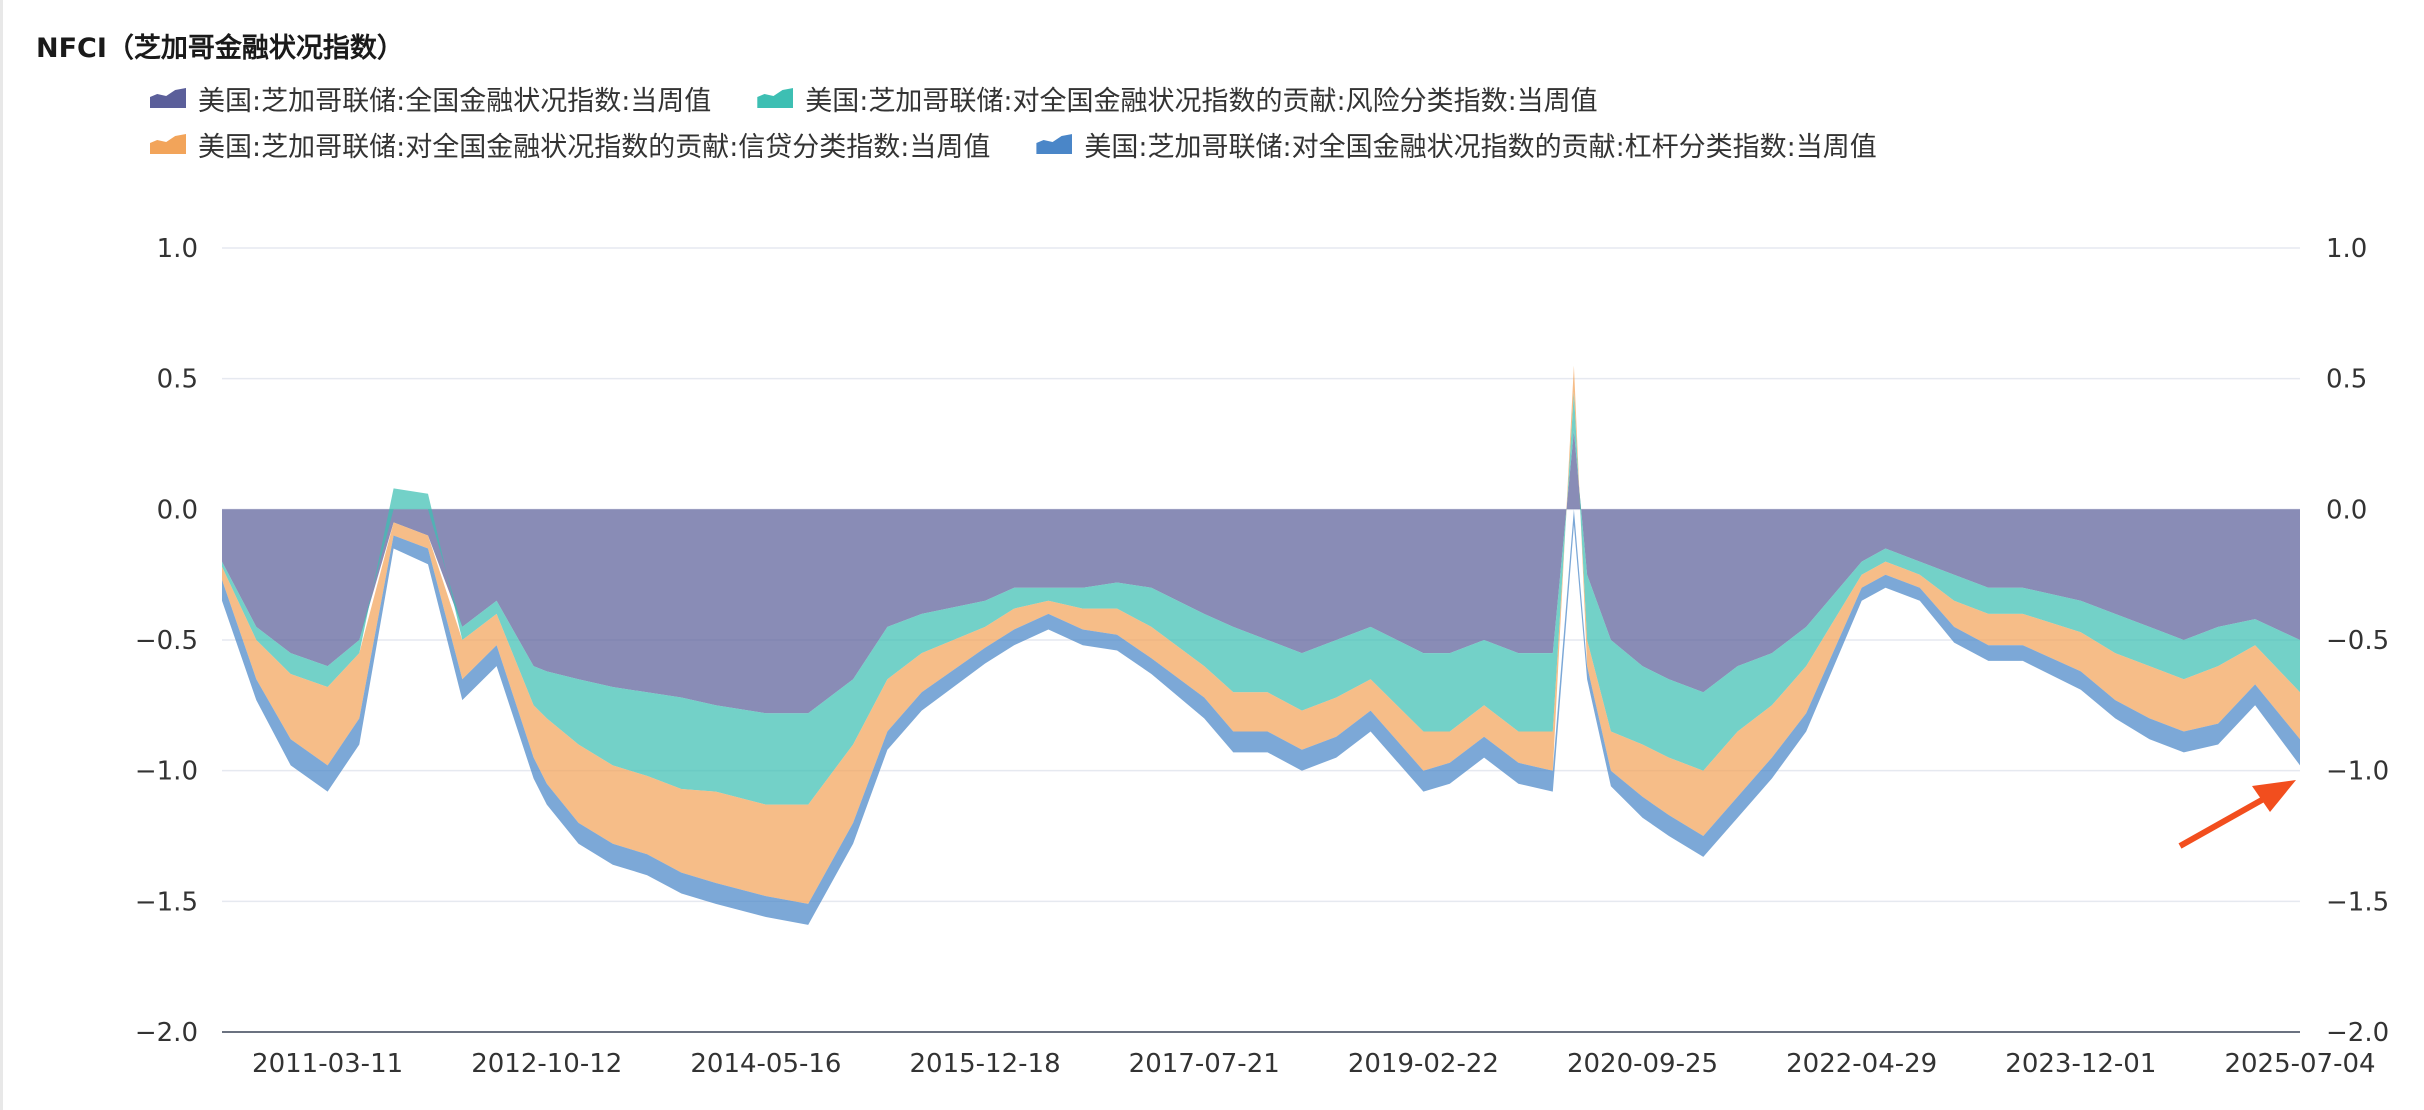  Describe the element at coordinates (985, 1064) in the screenshot. I see `x-tick-label: 2015-12-18` at that location.